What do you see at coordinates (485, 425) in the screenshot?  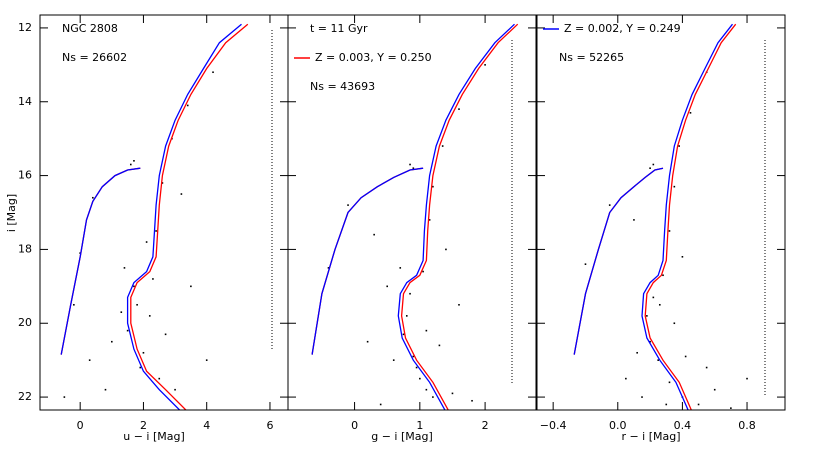 I see `x-tick-label: 2` at bounding box center [485, 425].